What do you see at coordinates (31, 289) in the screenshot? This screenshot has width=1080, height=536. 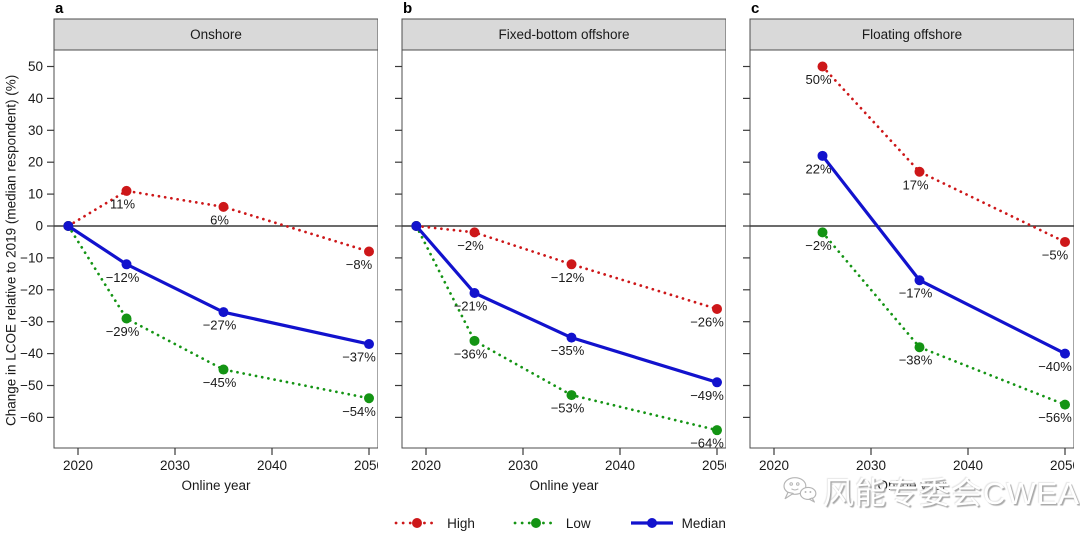 I see `y-axis-tick-label: −20` at bounding box center [31, 289].